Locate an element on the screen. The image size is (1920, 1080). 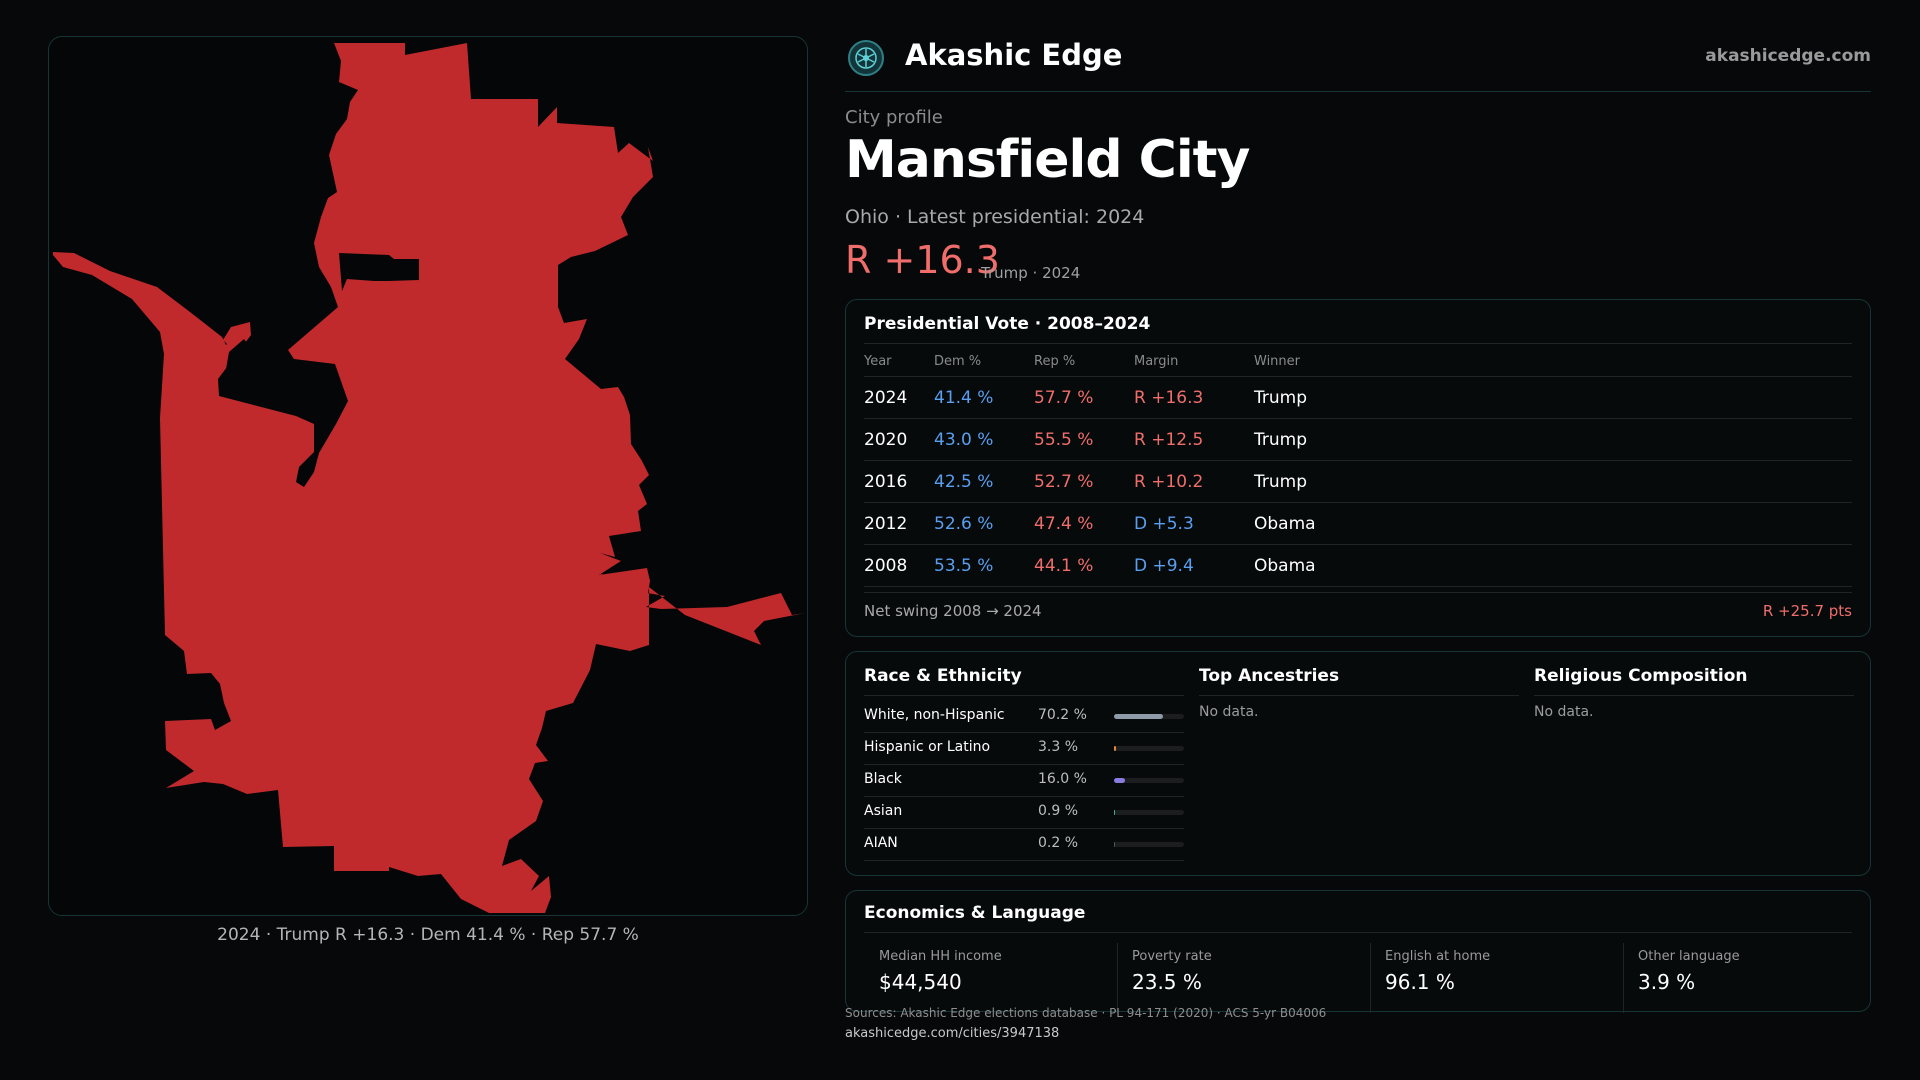
race-value: 3.3 % is located at coordinates (1058, 747).